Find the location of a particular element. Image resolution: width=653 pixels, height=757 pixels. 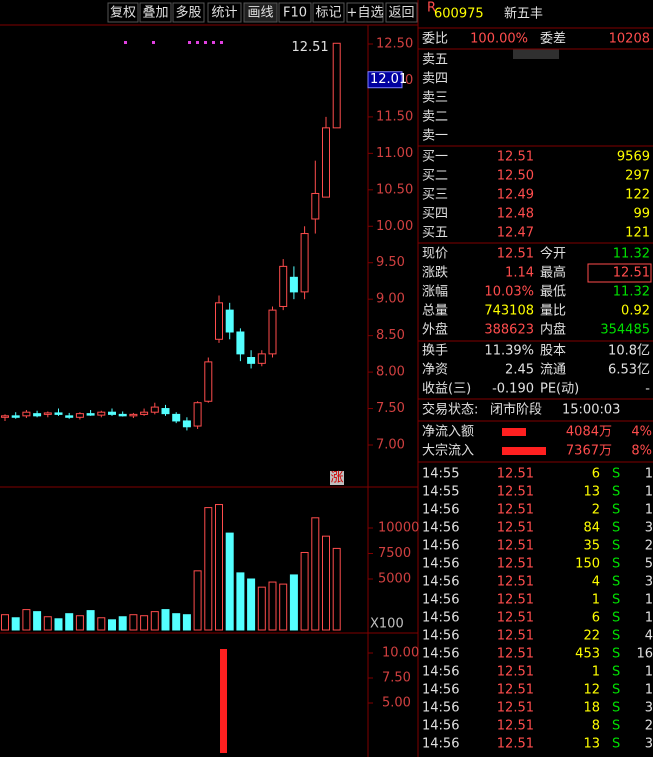

flag-box is located at coordinates (337, 478).